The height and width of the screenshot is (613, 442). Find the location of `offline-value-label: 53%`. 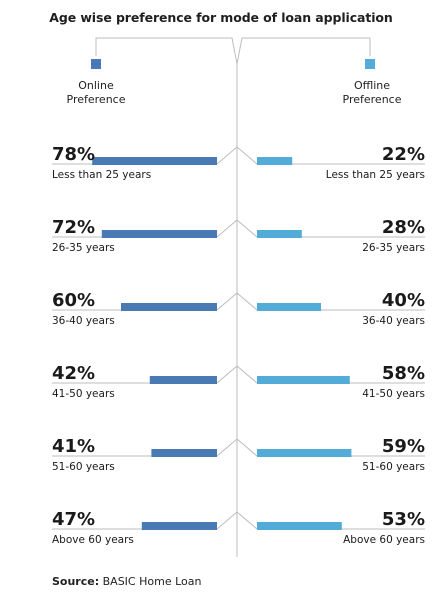

offline-value-label: 53% is located at coordinates (403, 519).